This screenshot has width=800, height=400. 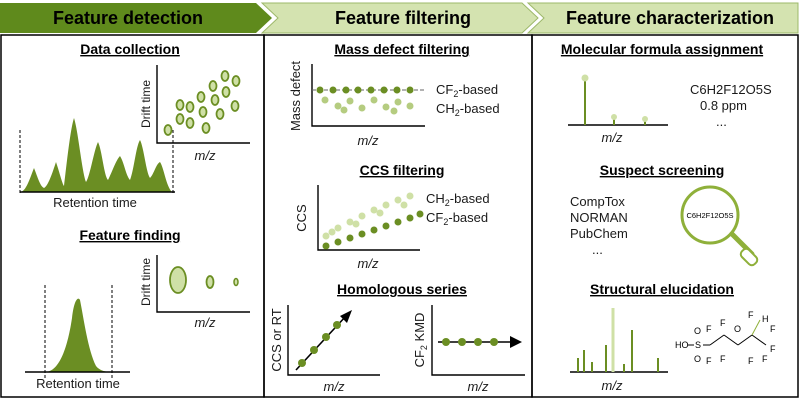 I want to click on title-mass-defect-filtering: Mass defect filtering, so click(x=401, y=49).